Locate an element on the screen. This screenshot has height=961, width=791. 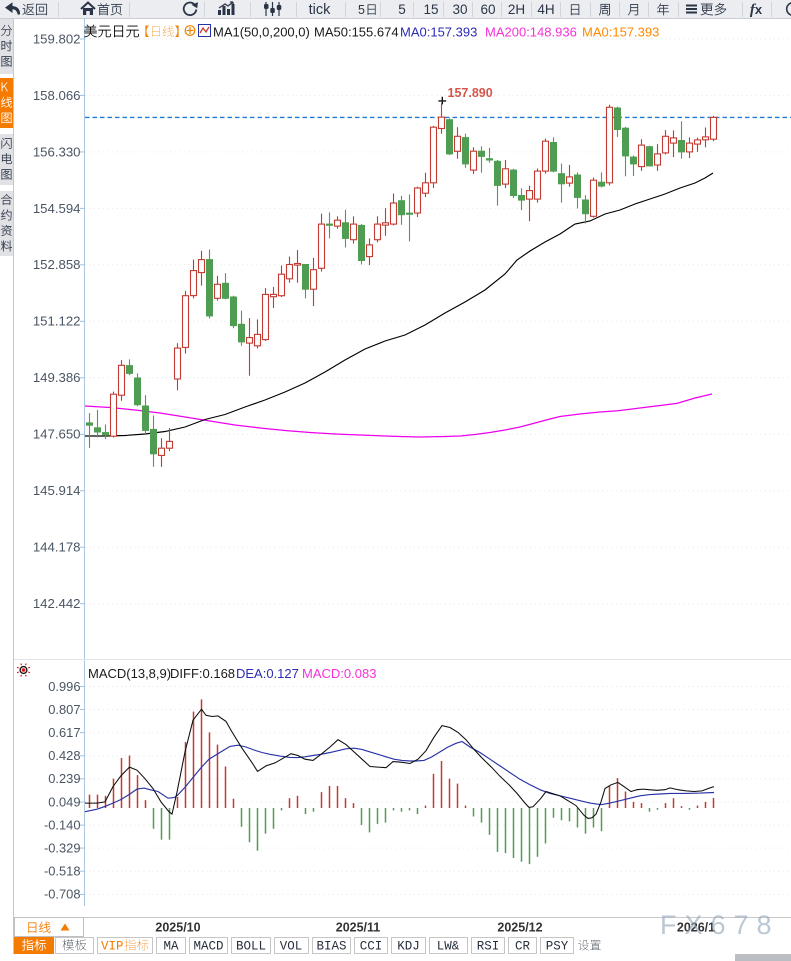
svg-text: 0.049 is located at coordinates (64, 801).